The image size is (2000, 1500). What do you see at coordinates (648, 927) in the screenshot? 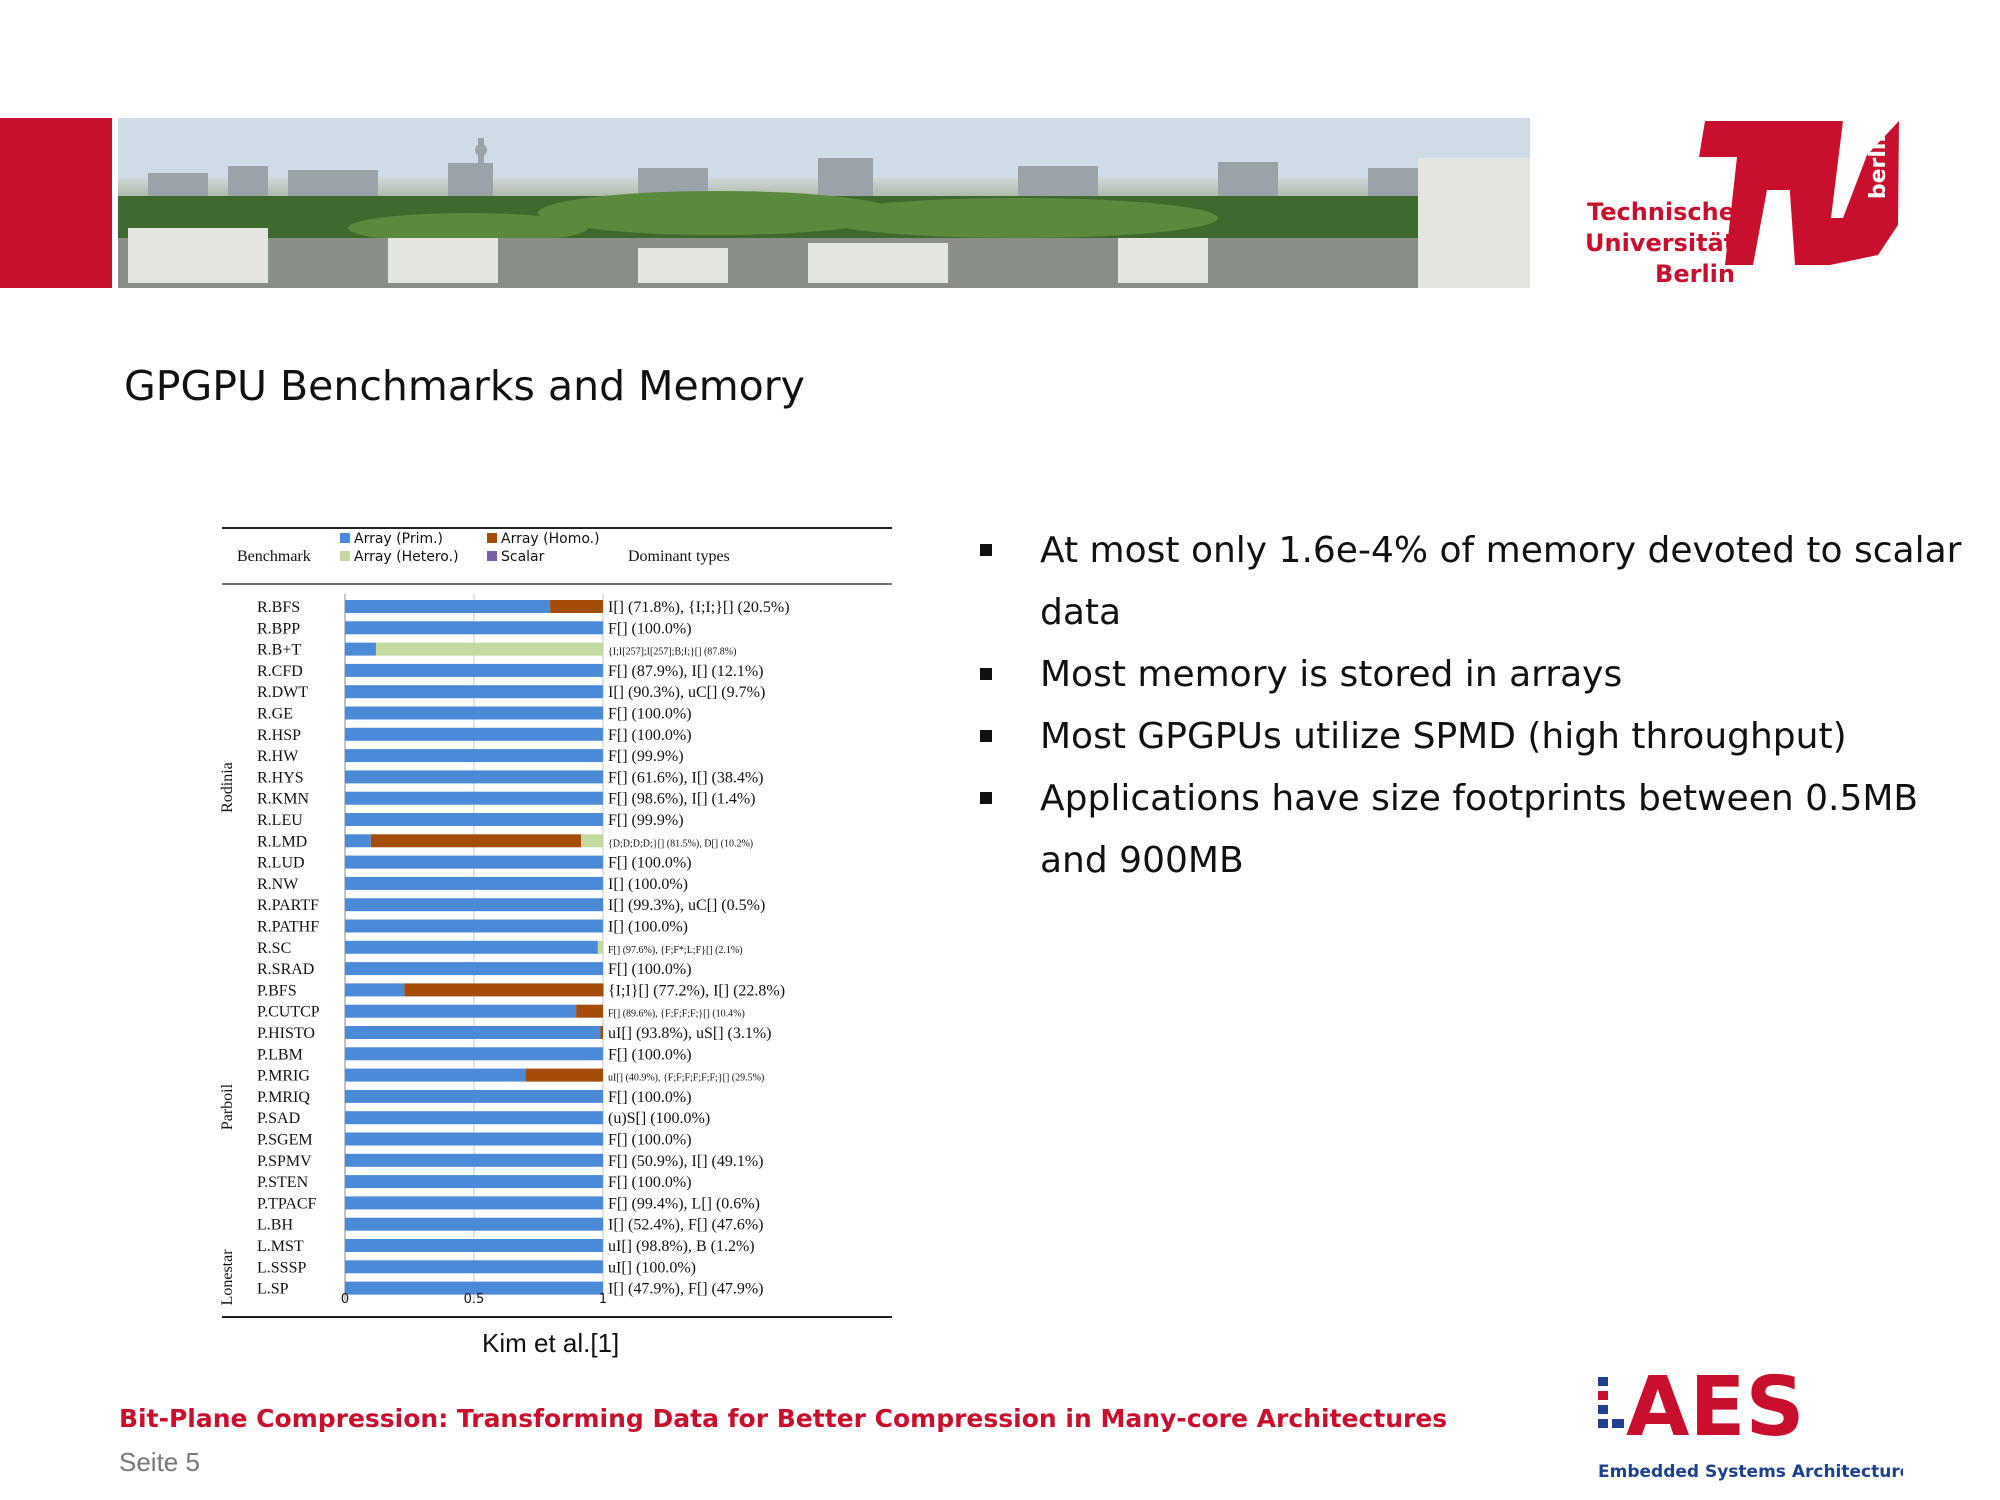
I see `dominant-type-label: I[] (100.0%)` at bounding box center [648, 927].